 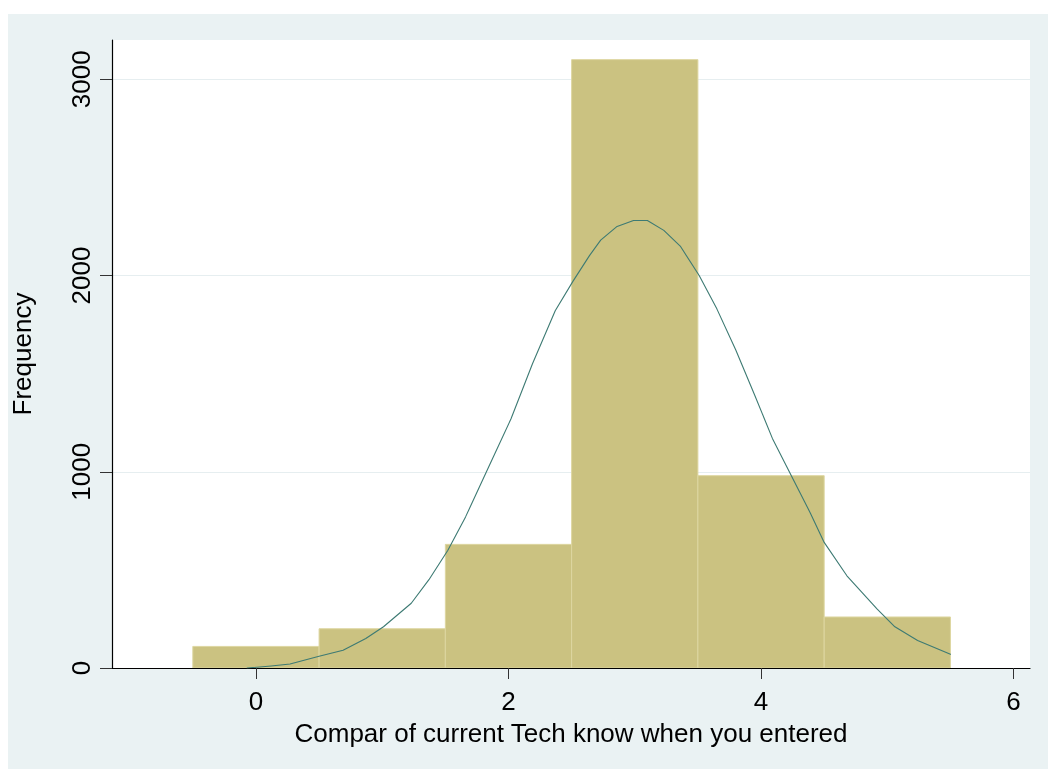 What do you see at coordinates (1013, 701) in the screenshot?
I see `x-tick-label: 6` at bounding box center [1013, 701].